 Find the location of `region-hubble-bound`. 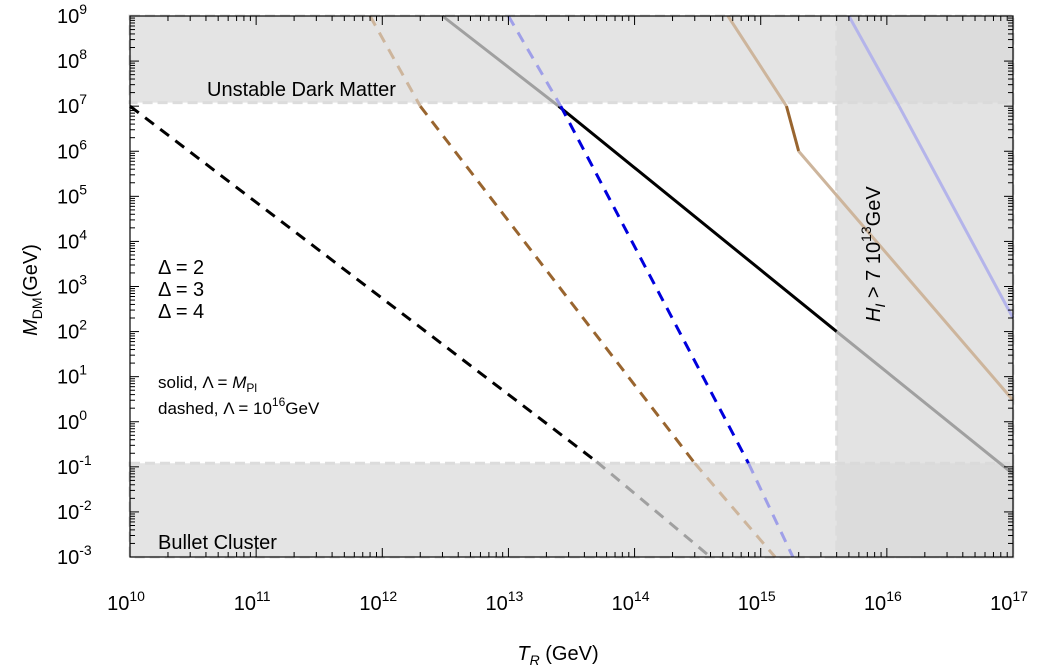

region-hubble-bound is located at coordinates (925, 286).